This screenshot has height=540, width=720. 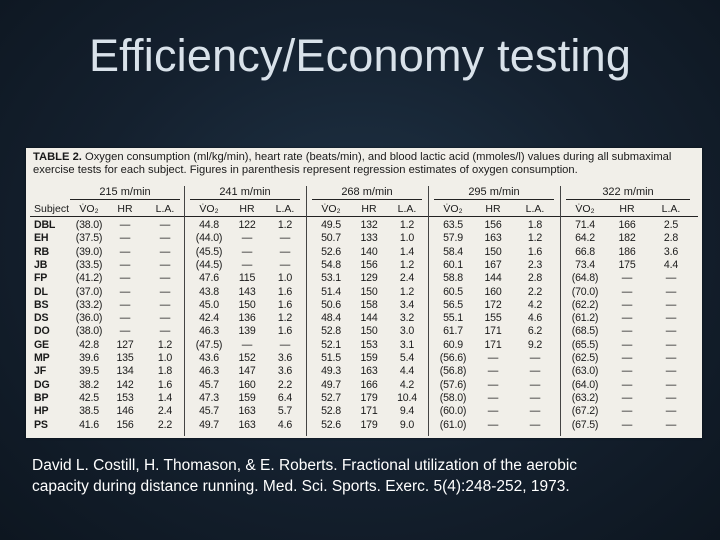 What do you see at coordinates (41, 251) in the screenshot?
I see `subject-cell: RB` at bounding box center [41, 251].